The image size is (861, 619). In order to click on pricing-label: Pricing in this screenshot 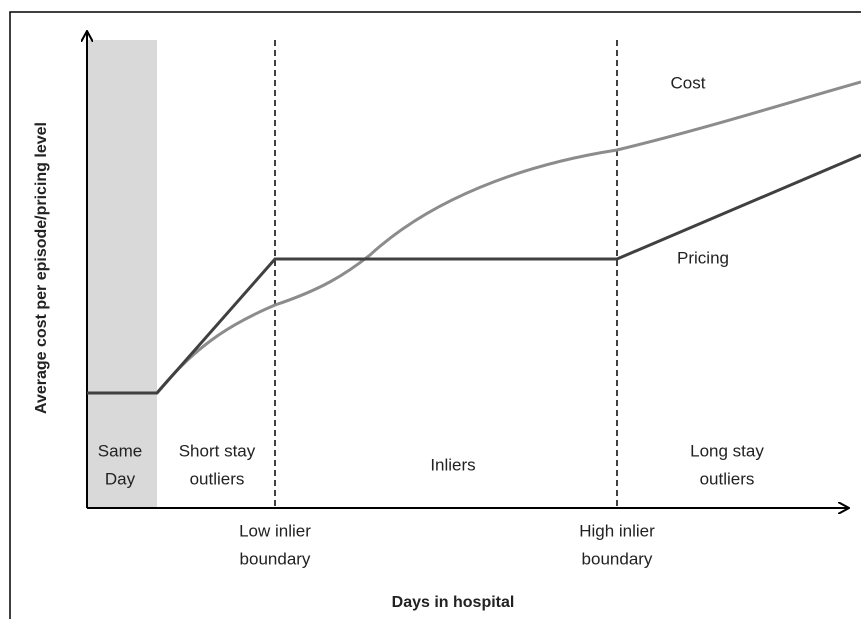, I will do `click(703, 257)`.